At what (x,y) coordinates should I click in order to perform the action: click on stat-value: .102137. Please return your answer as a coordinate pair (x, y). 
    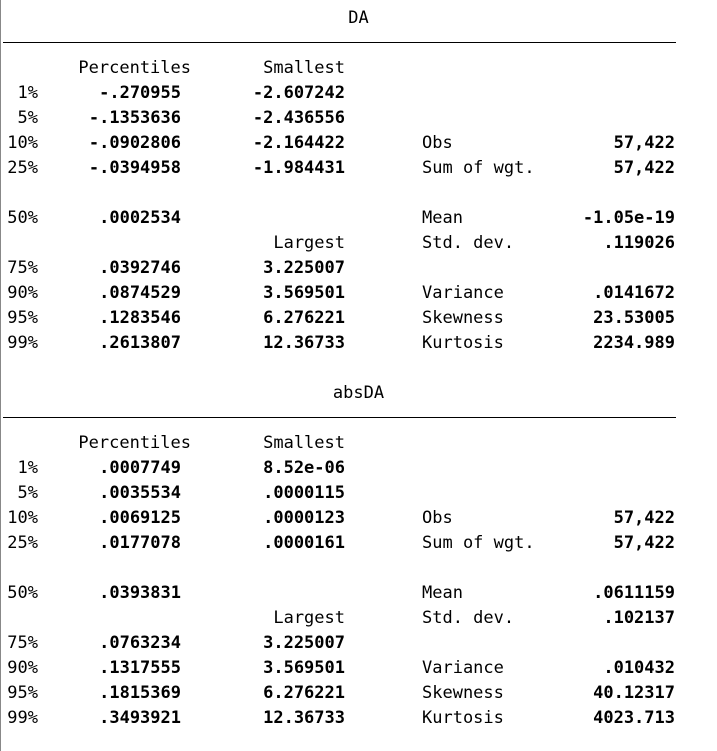
    Looking at the image, I should click on (639, 618).